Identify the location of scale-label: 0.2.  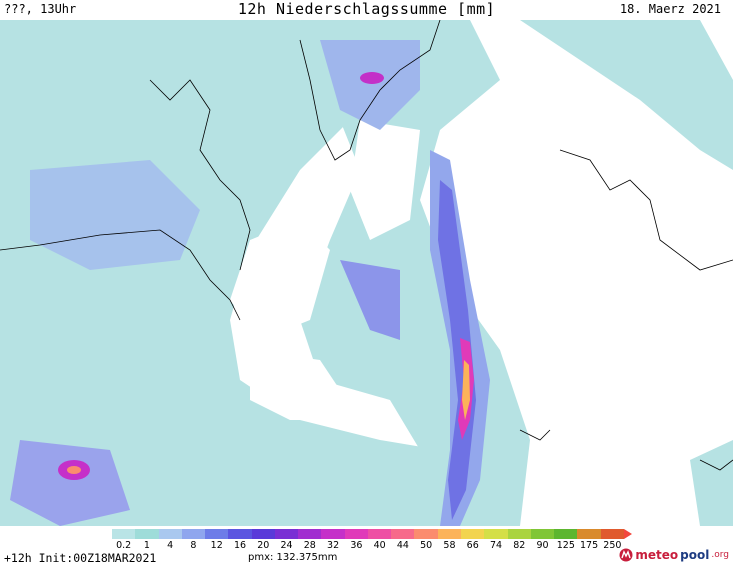
(124, 545).